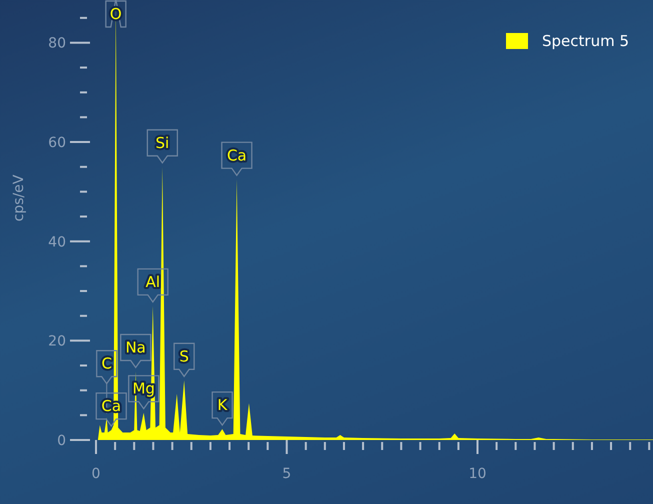 The width and height of the screenshot is (653, 504). What do you see at coordinates (287, 474) in the screenshot?
I see `x-tick-label: 5` at bounding box center [287, 474].